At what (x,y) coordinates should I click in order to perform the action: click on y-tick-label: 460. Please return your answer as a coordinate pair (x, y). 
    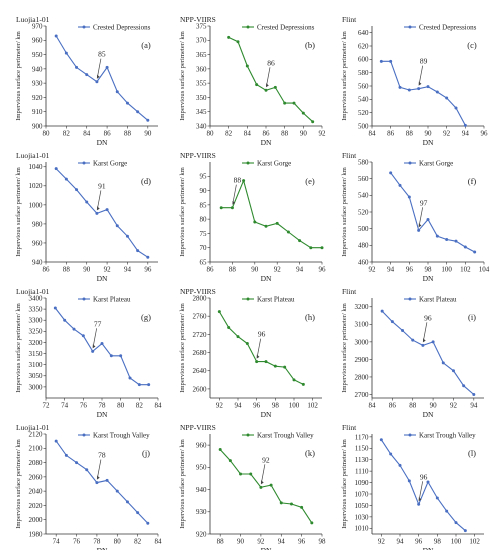
    Looking at the image, I should click on (363, 262).